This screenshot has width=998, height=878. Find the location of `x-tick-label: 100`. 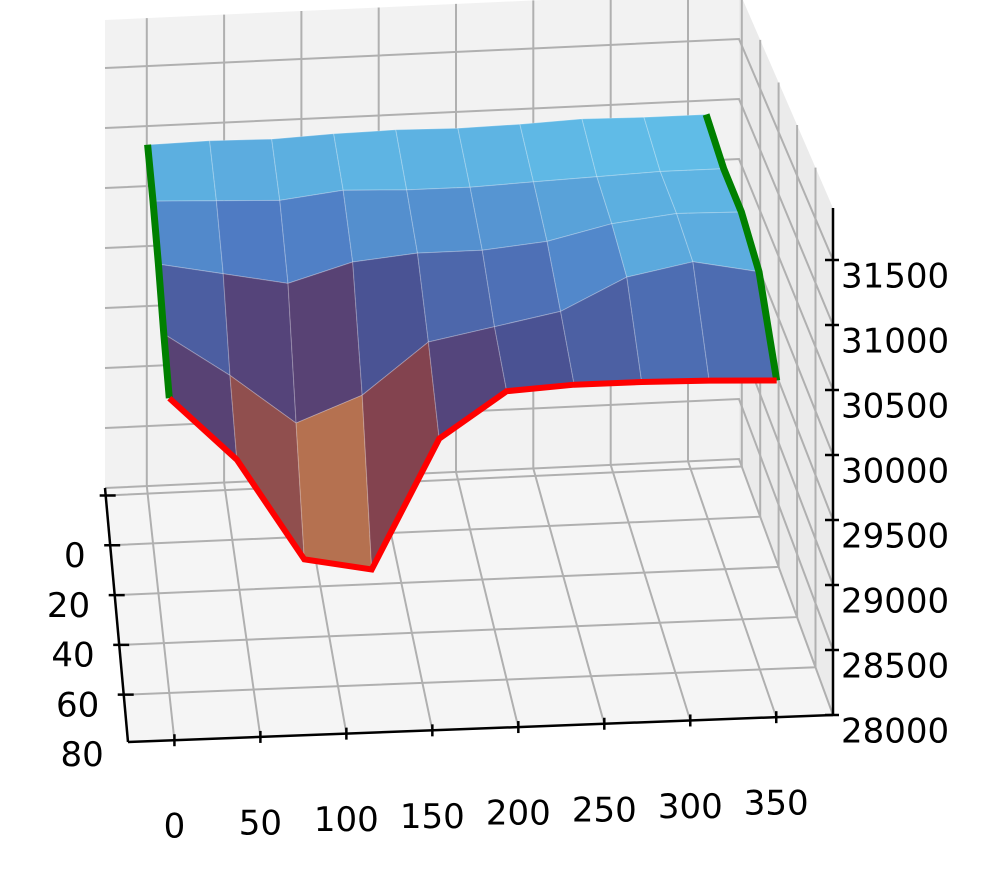

x-tick-label: 100 is located at coordinates (346, 820).